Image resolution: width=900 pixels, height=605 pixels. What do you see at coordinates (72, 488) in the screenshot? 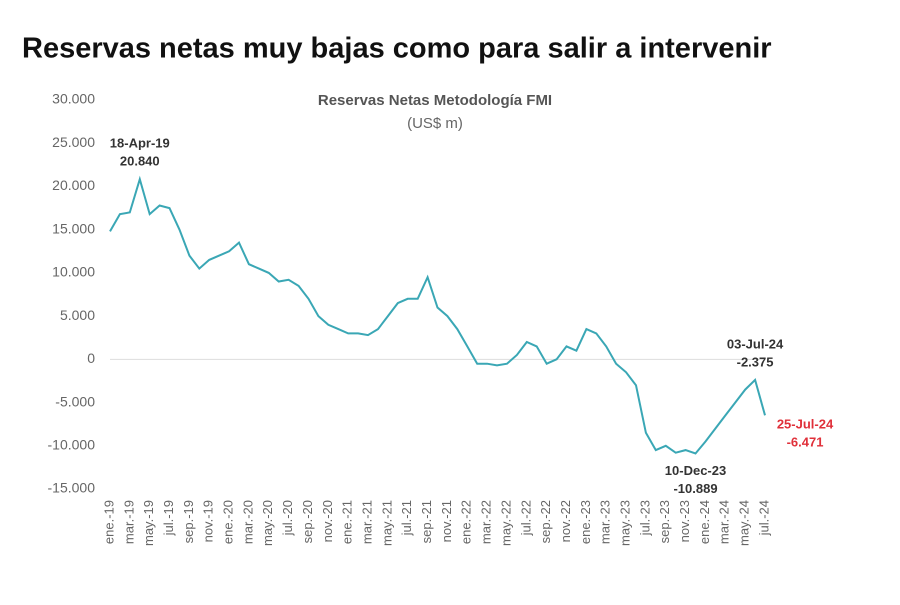
I see `y-tick-label: -15.000` at bounding box center [72, 488].